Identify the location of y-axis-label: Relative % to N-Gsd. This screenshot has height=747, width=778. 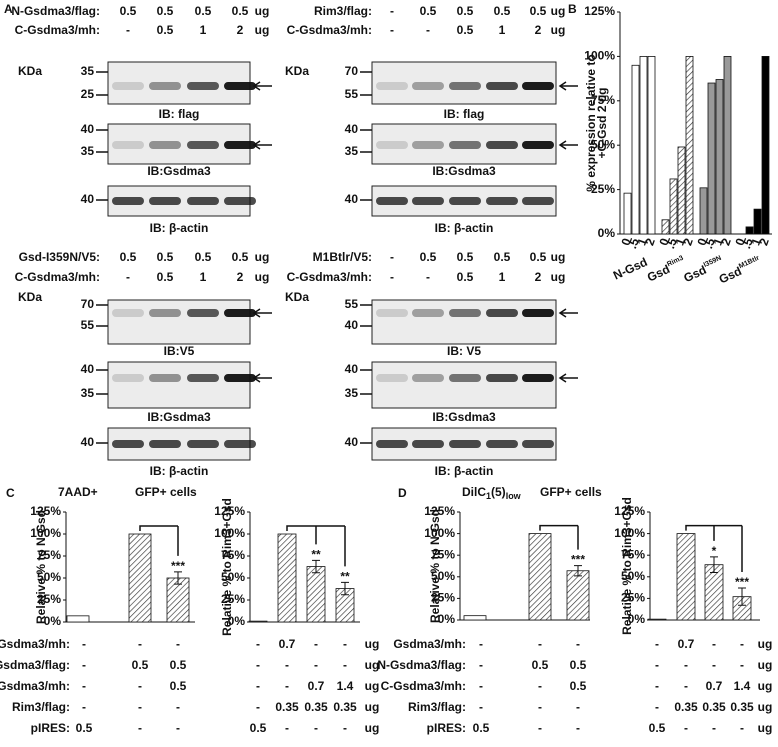
(435, 566).